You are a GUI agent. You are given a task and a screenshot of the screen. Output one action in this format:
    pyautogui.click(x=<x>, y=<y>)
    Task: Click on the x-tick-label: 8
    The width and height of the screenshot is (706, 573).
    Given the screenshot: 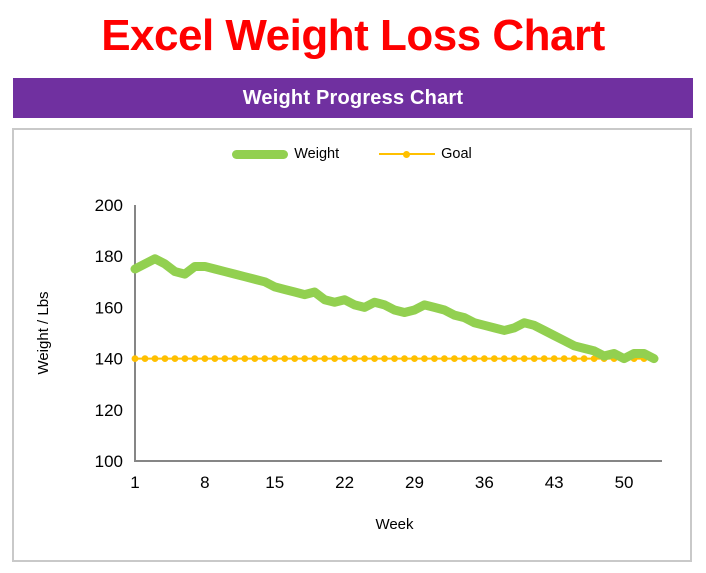 What is the action you would take?
    pyautogui.click(x=204, y=482)
    